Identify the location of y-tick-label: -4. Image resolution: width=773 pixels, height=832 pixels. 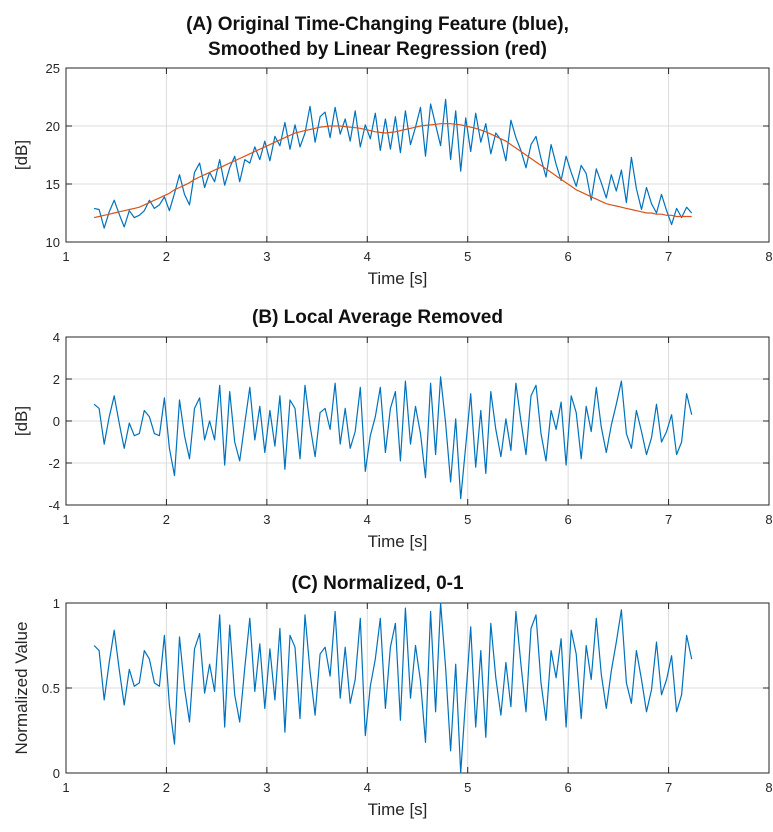
(54, 505).